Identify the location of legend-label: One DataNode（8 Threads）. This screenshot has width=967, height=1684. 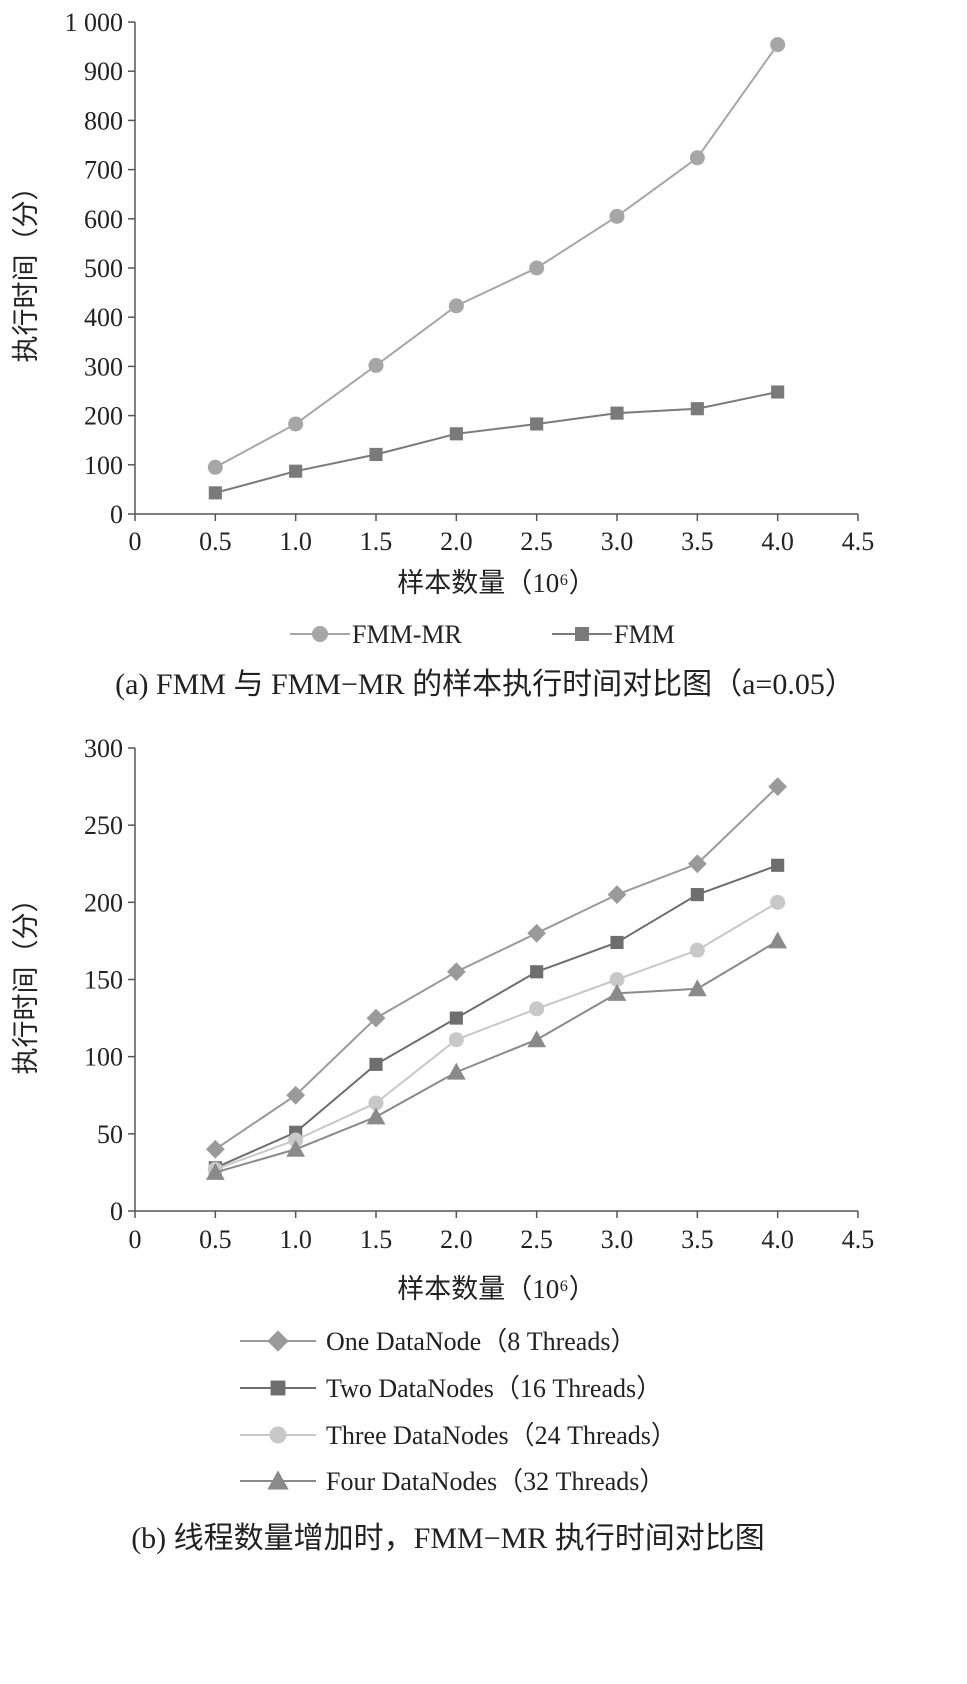
(481, 1341).